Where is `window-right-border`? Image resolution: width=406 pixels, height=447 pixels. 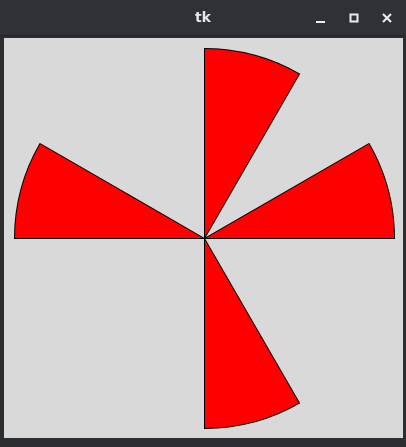 window-right-border is located at coordinates (404, 237).